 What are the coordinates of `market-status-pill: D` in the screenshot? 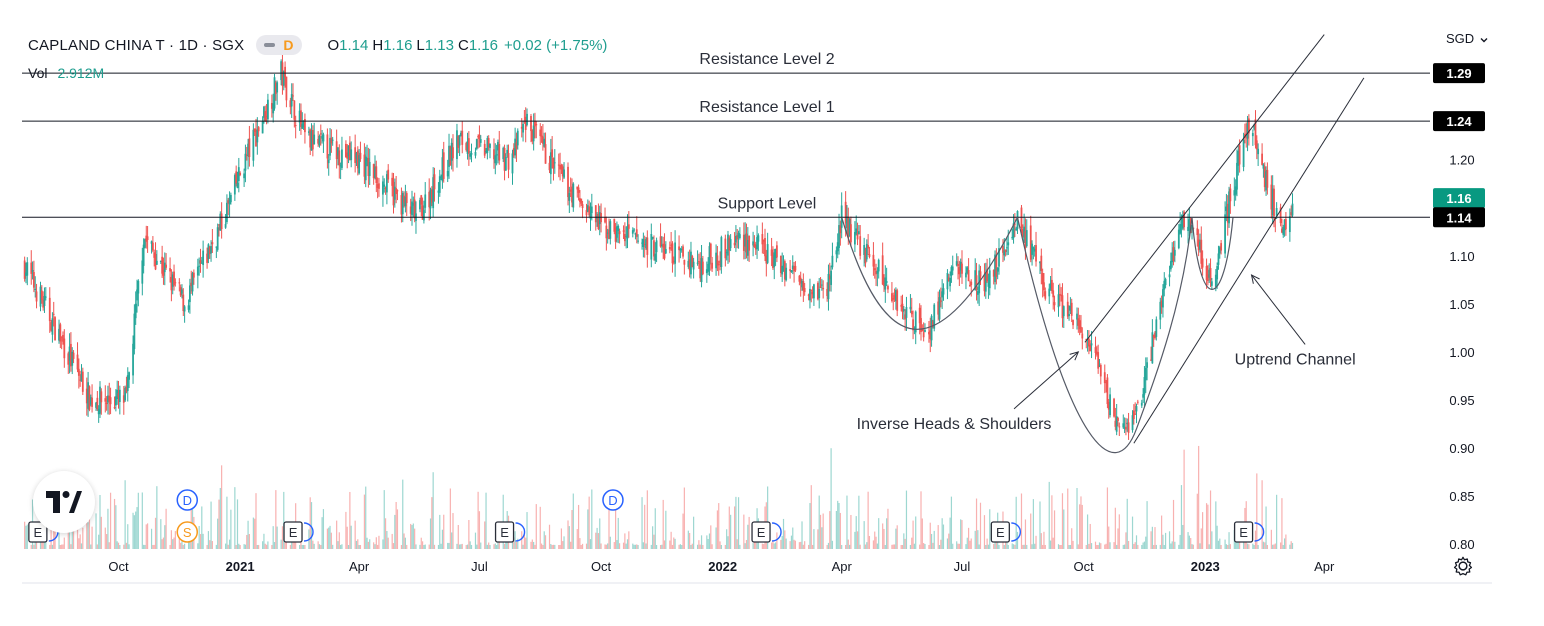 It's located at (279, 45).